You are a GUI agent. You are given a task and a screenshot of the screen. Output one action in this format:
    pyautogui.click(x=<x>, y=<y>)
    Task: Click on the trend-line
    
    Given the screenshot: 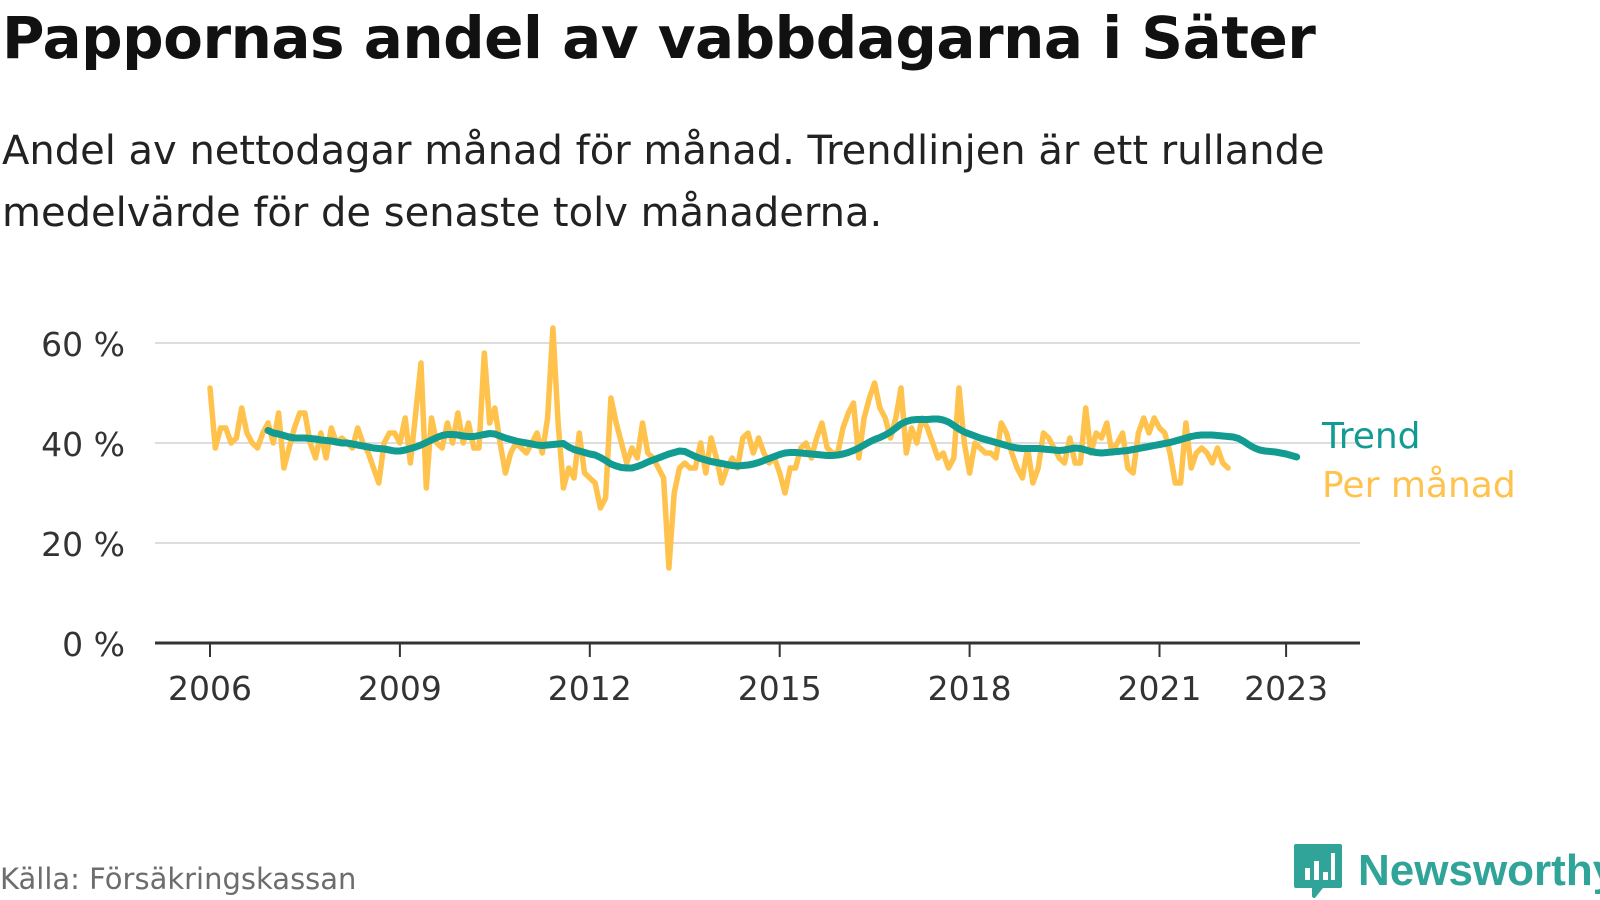 What is the action you would take?
    pyautogui.click(x=782, y=443)
    